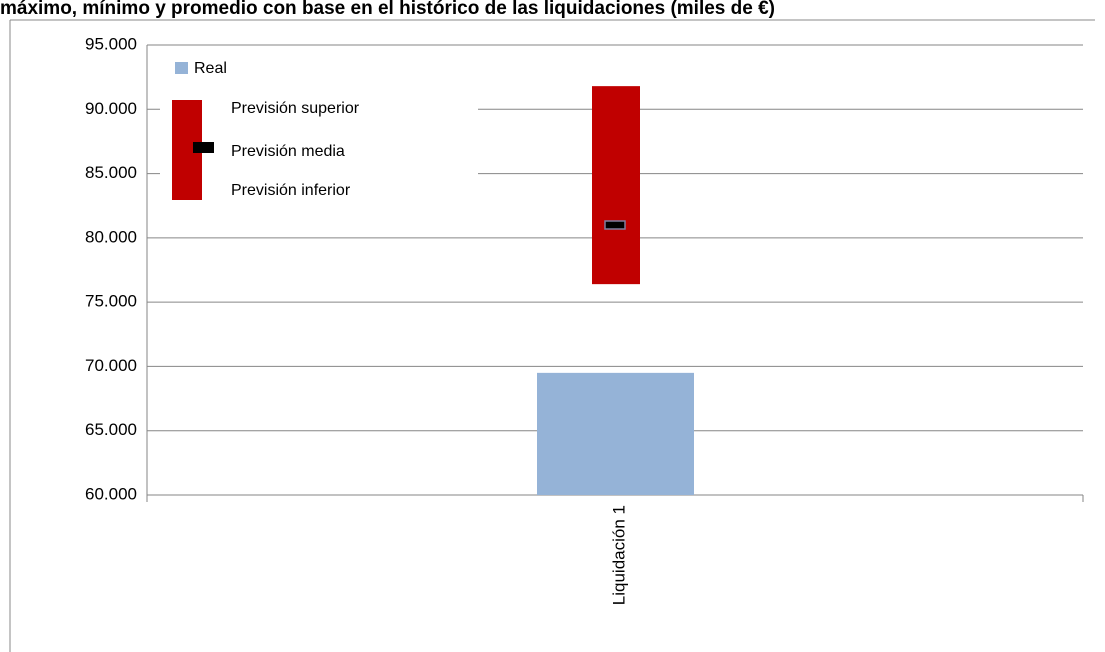 This screenshot has height=652, width=1105. I want to click on legend-label: Real, so click(210, 68).